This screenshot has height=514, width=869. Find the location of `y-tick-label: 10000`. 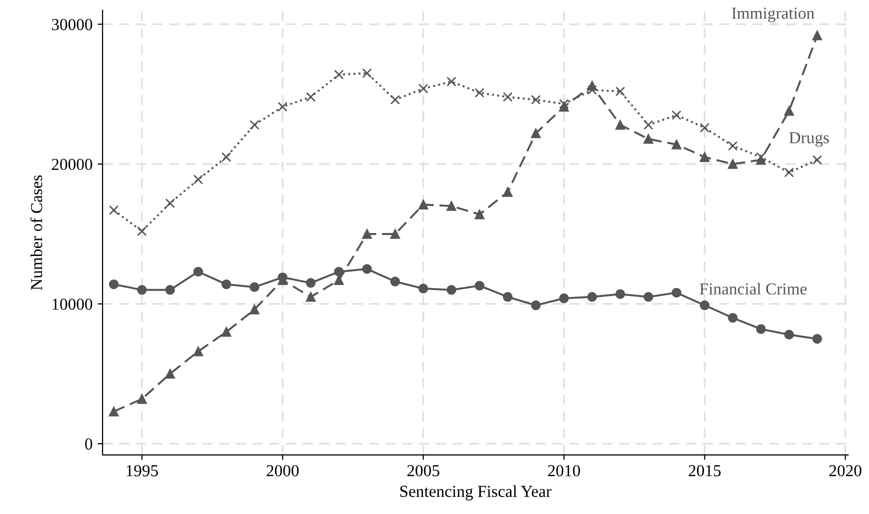

y-tick-label: 10000 is located at coordinates (72, 304).